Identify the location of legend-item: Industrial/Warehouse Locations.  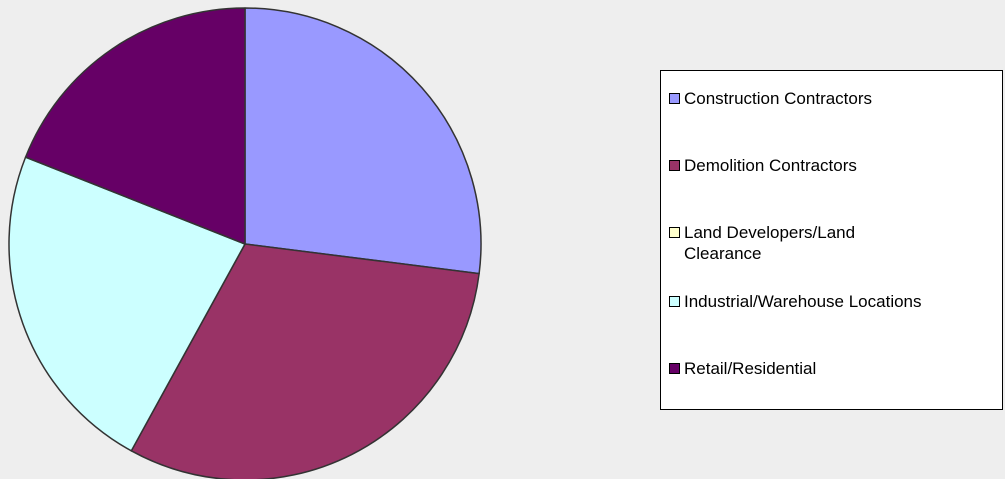
(795, 301).